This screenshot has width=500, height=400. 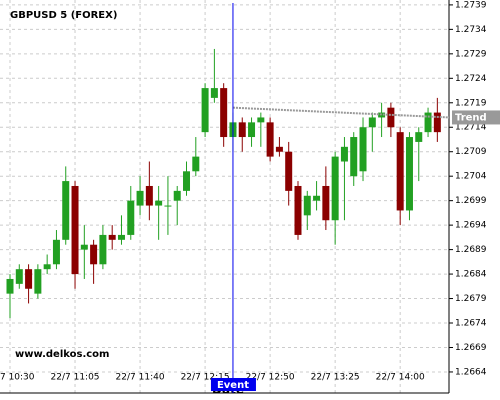 I want to click on x-tick-label: 22/7 11:40, so click(x=140, y=378).